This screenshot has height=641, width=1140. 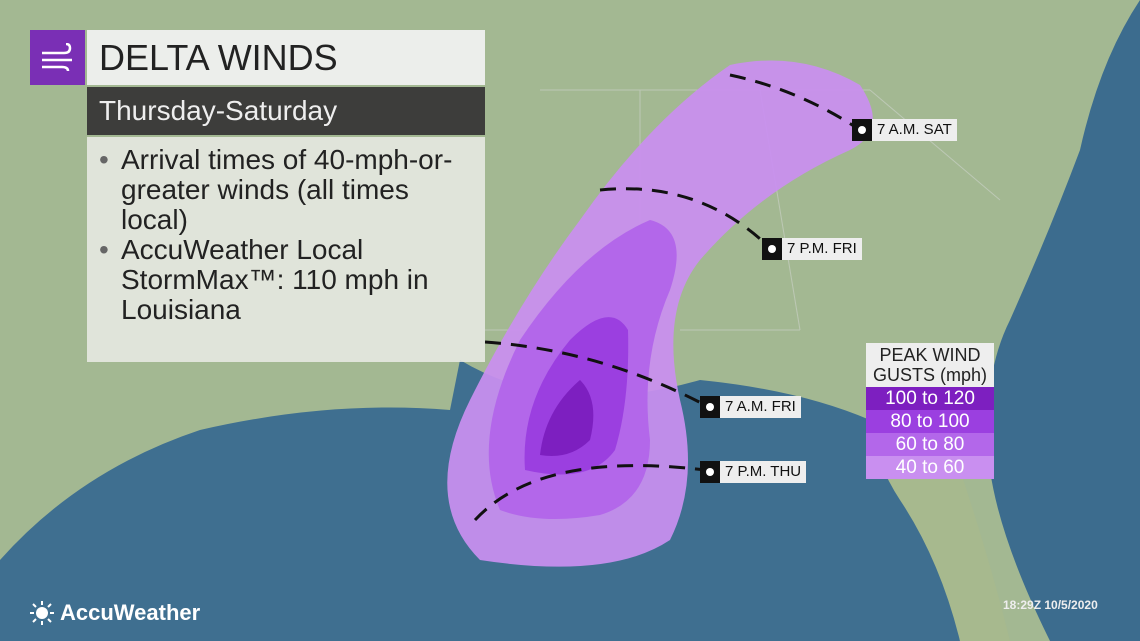 What do you see at coordinates (750, 407) in the screenshot?
I see `time-label-fri-am: 7 A.M. FRI` at bounding box center [750, 407].